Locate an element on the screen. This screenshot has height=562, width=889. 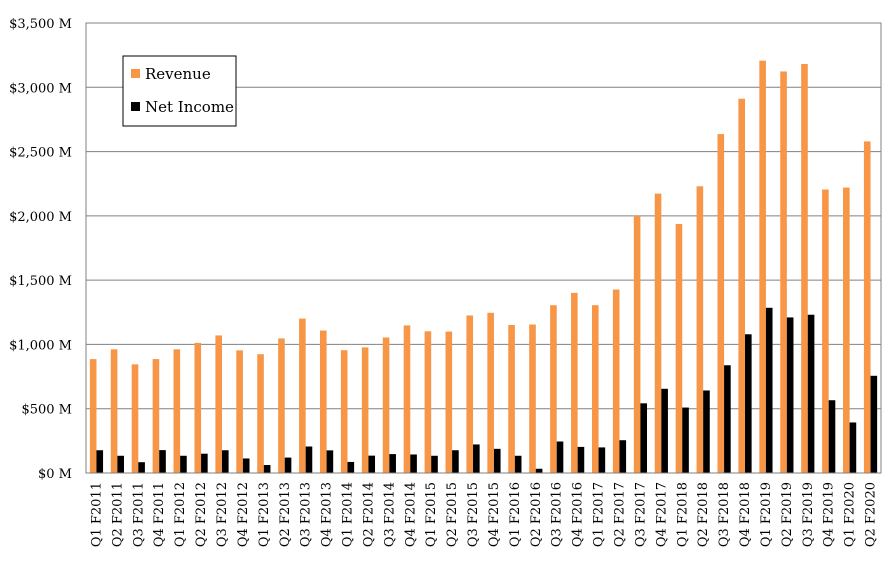
x-tick-label: Q4 F2016 is located at coordinates (578, 514).